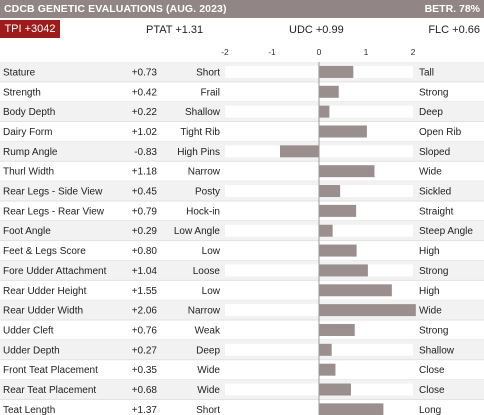 Image resolution: width=484 pixels, height=415 pixels. Describe the element at coordinates (29, 410) in the screenshot. I see `trait-name: Teat Length` at that location.